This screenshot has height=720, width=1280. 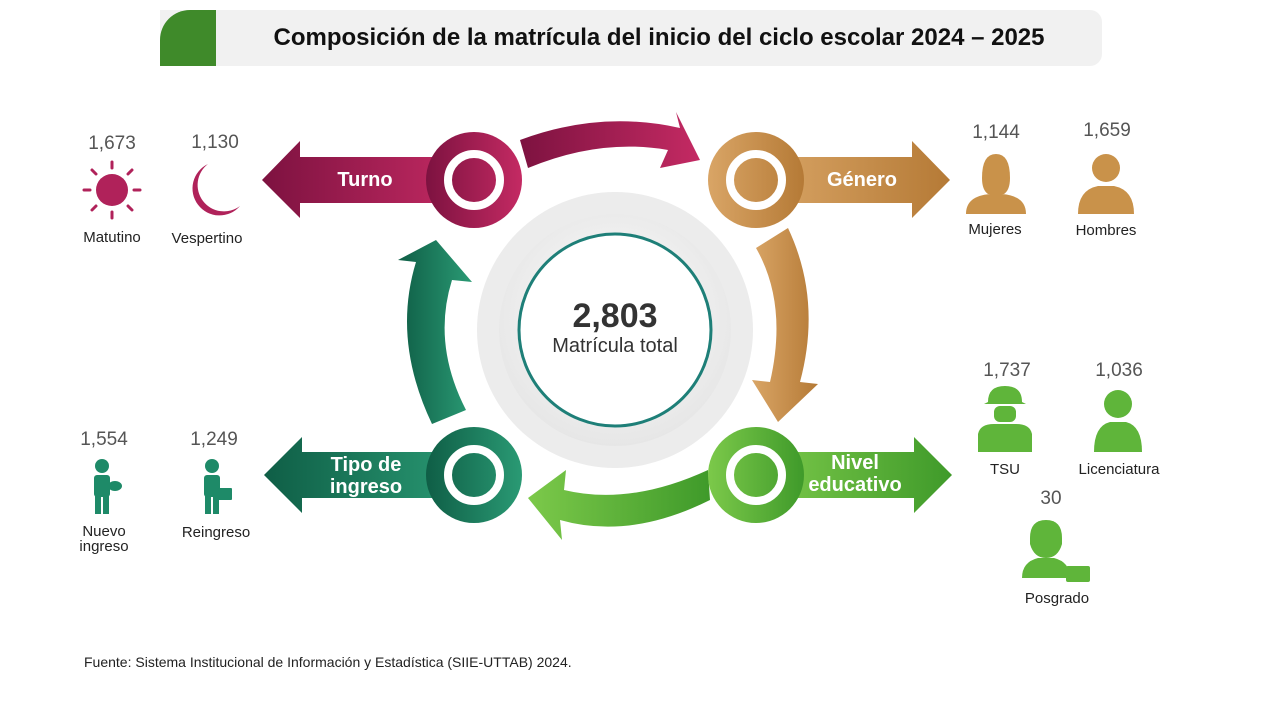 What do you see at coordinates (1107, 130) in the screenshot?
I see `hombres-value: 1,659` at bounding box center [1107, 130].